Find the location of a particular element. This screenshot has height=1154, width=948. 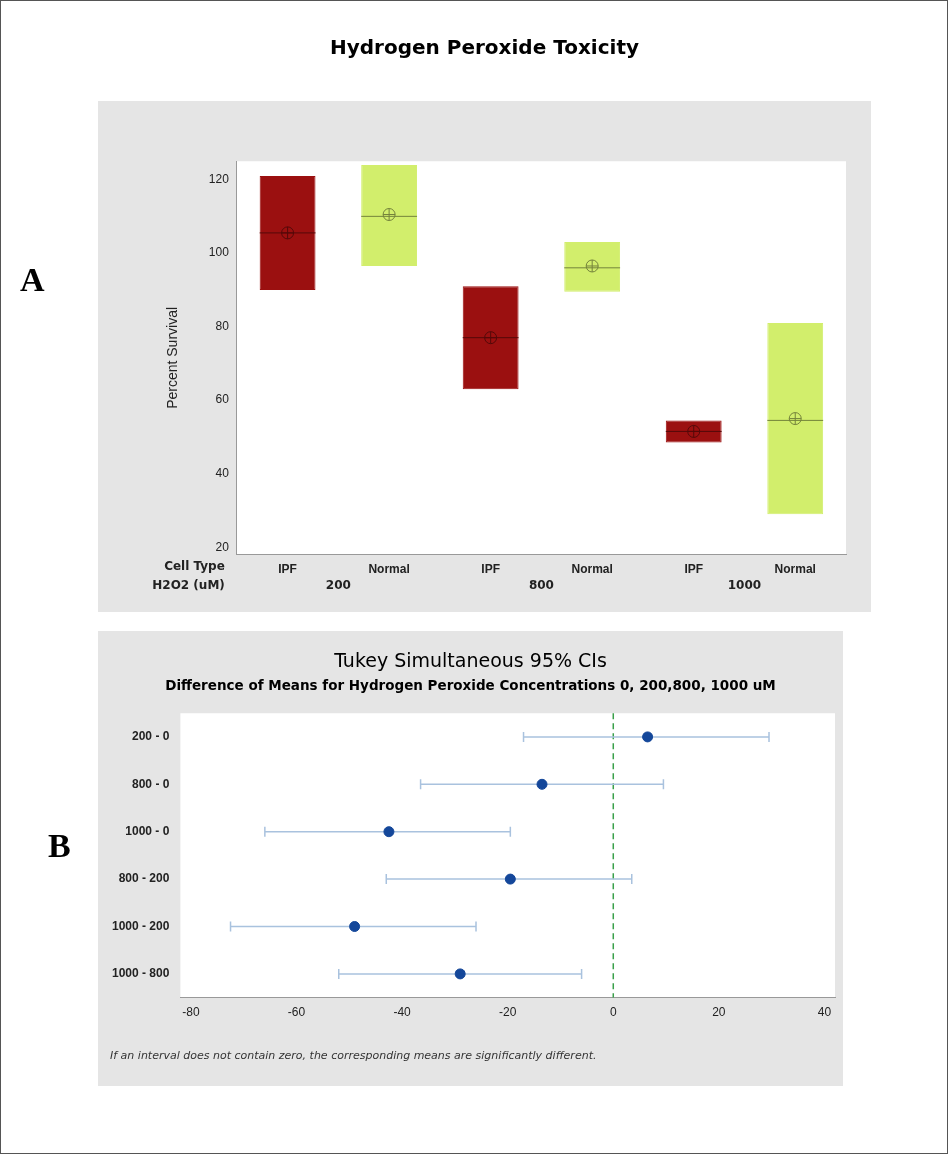

text: A is located at coordinates (32, 280).